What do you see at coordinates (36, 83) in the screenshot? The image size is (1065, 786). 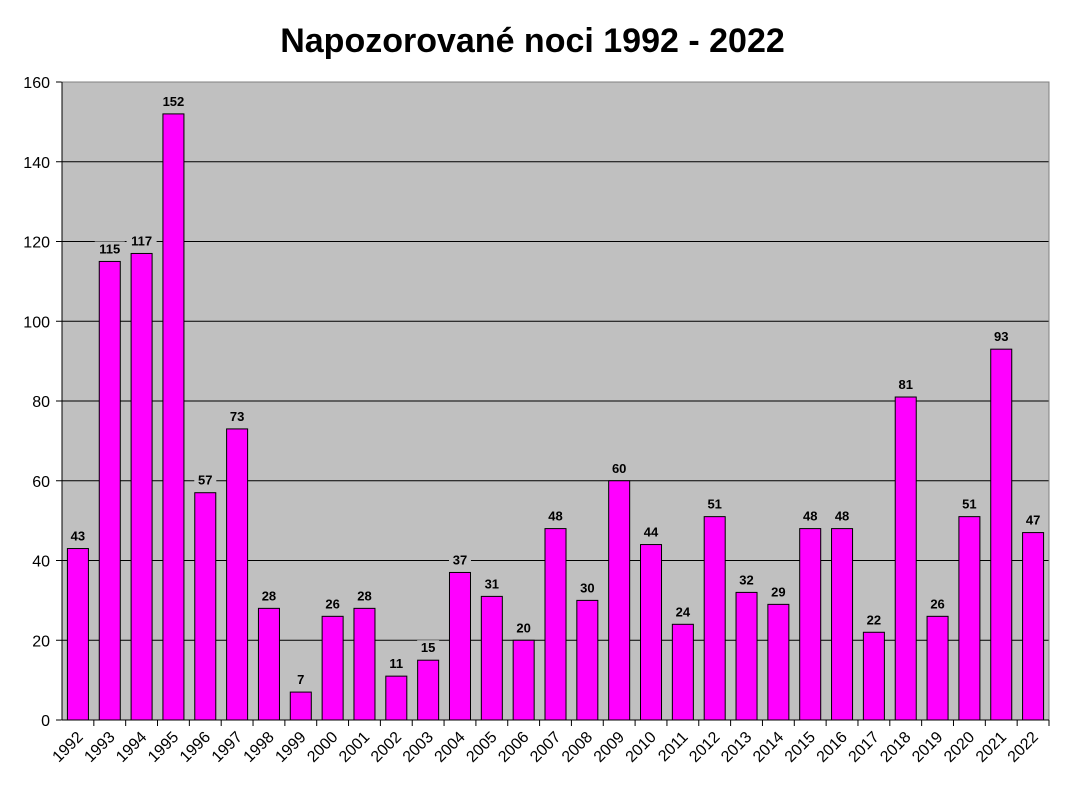 I see `y-tick-label: 160` at bounding box center [36, 83].